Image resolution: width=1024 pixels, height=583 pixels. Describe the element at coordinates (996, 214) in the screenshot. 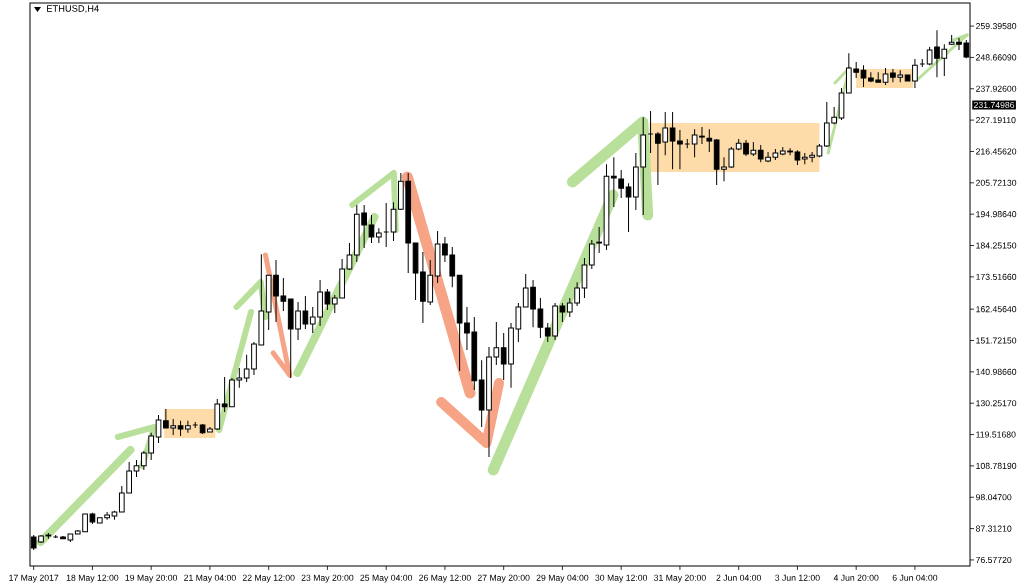

I see `y-tick-label: 194.98640` at that location.